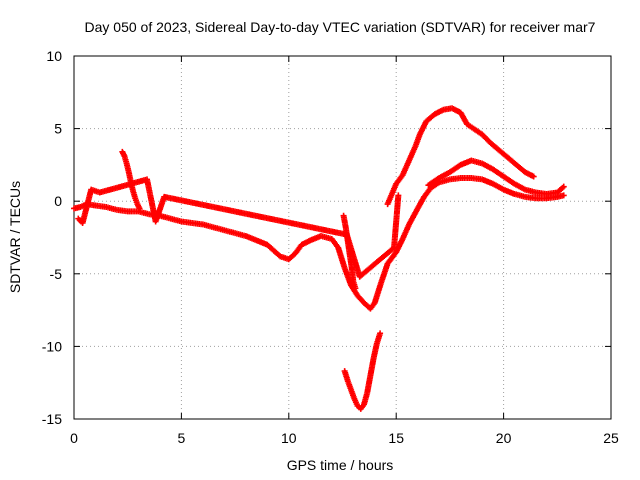 The height and width of the screenshot is (480, 640). I want to click on y-axis-label: SDTVAR / TECUs, so click(15, 237).